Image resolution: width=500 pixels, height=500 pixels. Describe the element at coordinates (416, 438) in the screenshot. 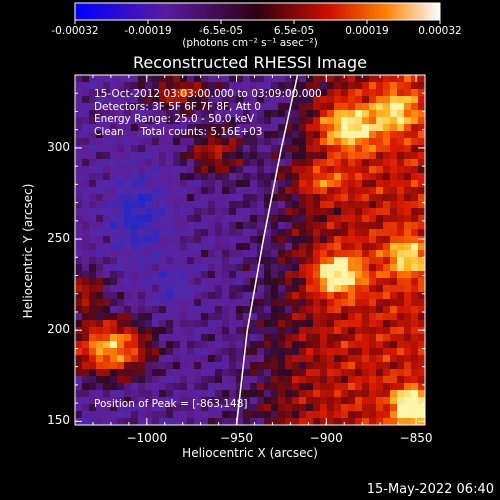

I see `x-tick-label: −850` at that location.